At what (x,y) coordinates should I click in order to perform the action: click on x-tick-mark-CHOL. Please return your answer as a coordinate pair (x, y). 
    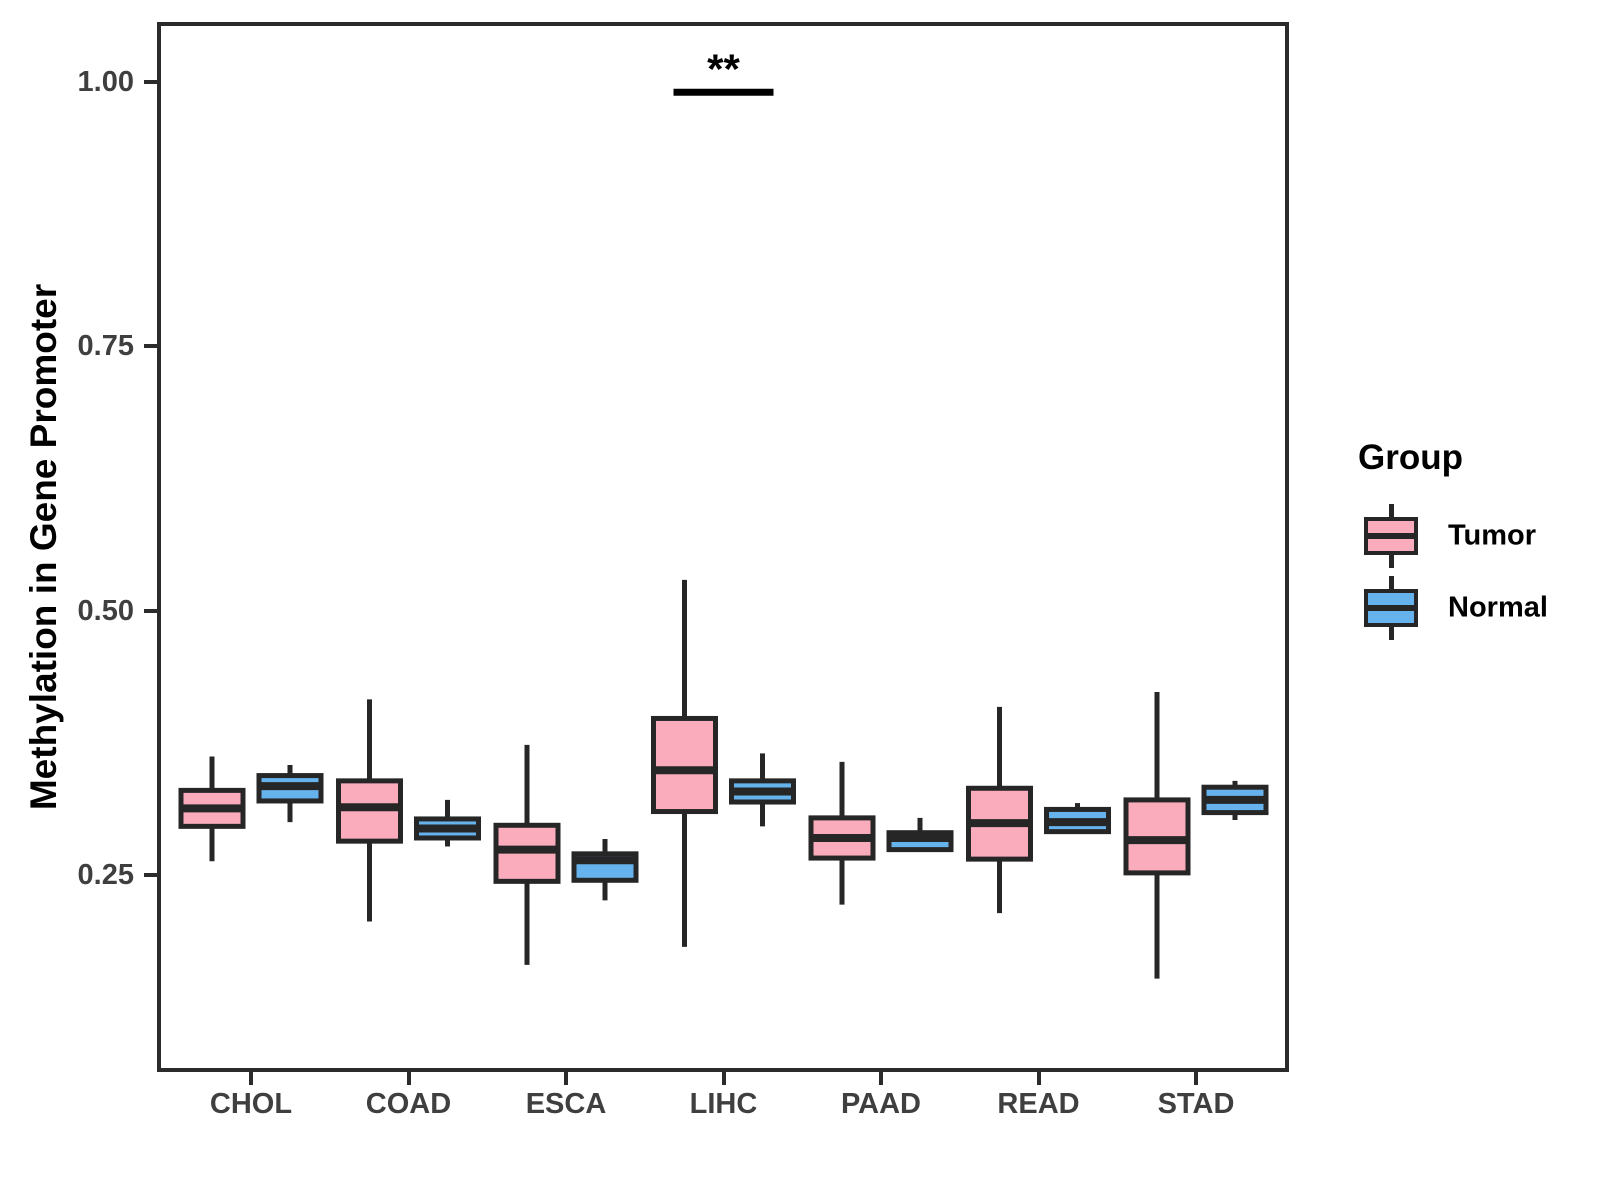
    Looking at the image, I should click on (251, 1078).